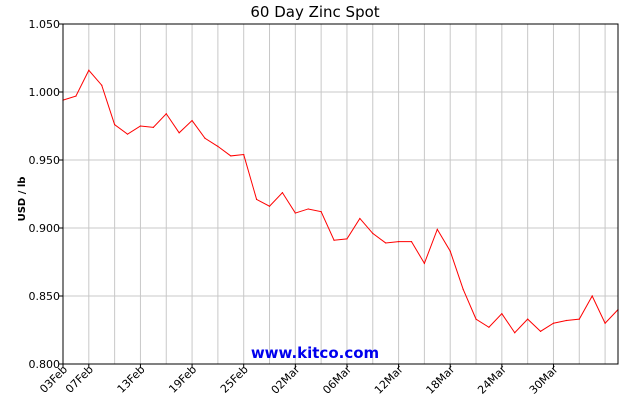 The image size is (630, 404). I want to click on x-tick-label: 25Feb, so click(234, 379).